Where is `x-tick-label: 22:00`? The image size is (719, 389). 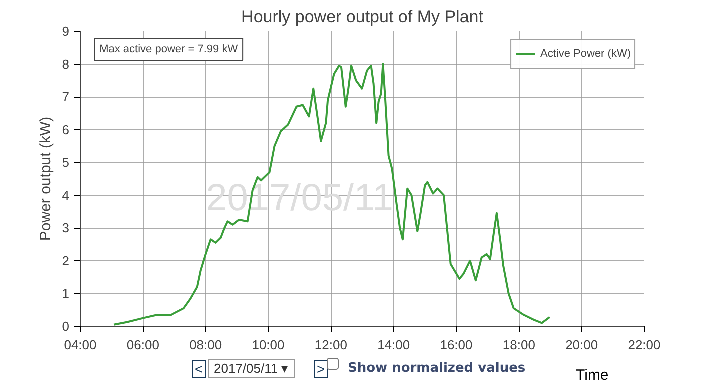
x-tick-label: 22:00 is located at coordinates (644, 345).